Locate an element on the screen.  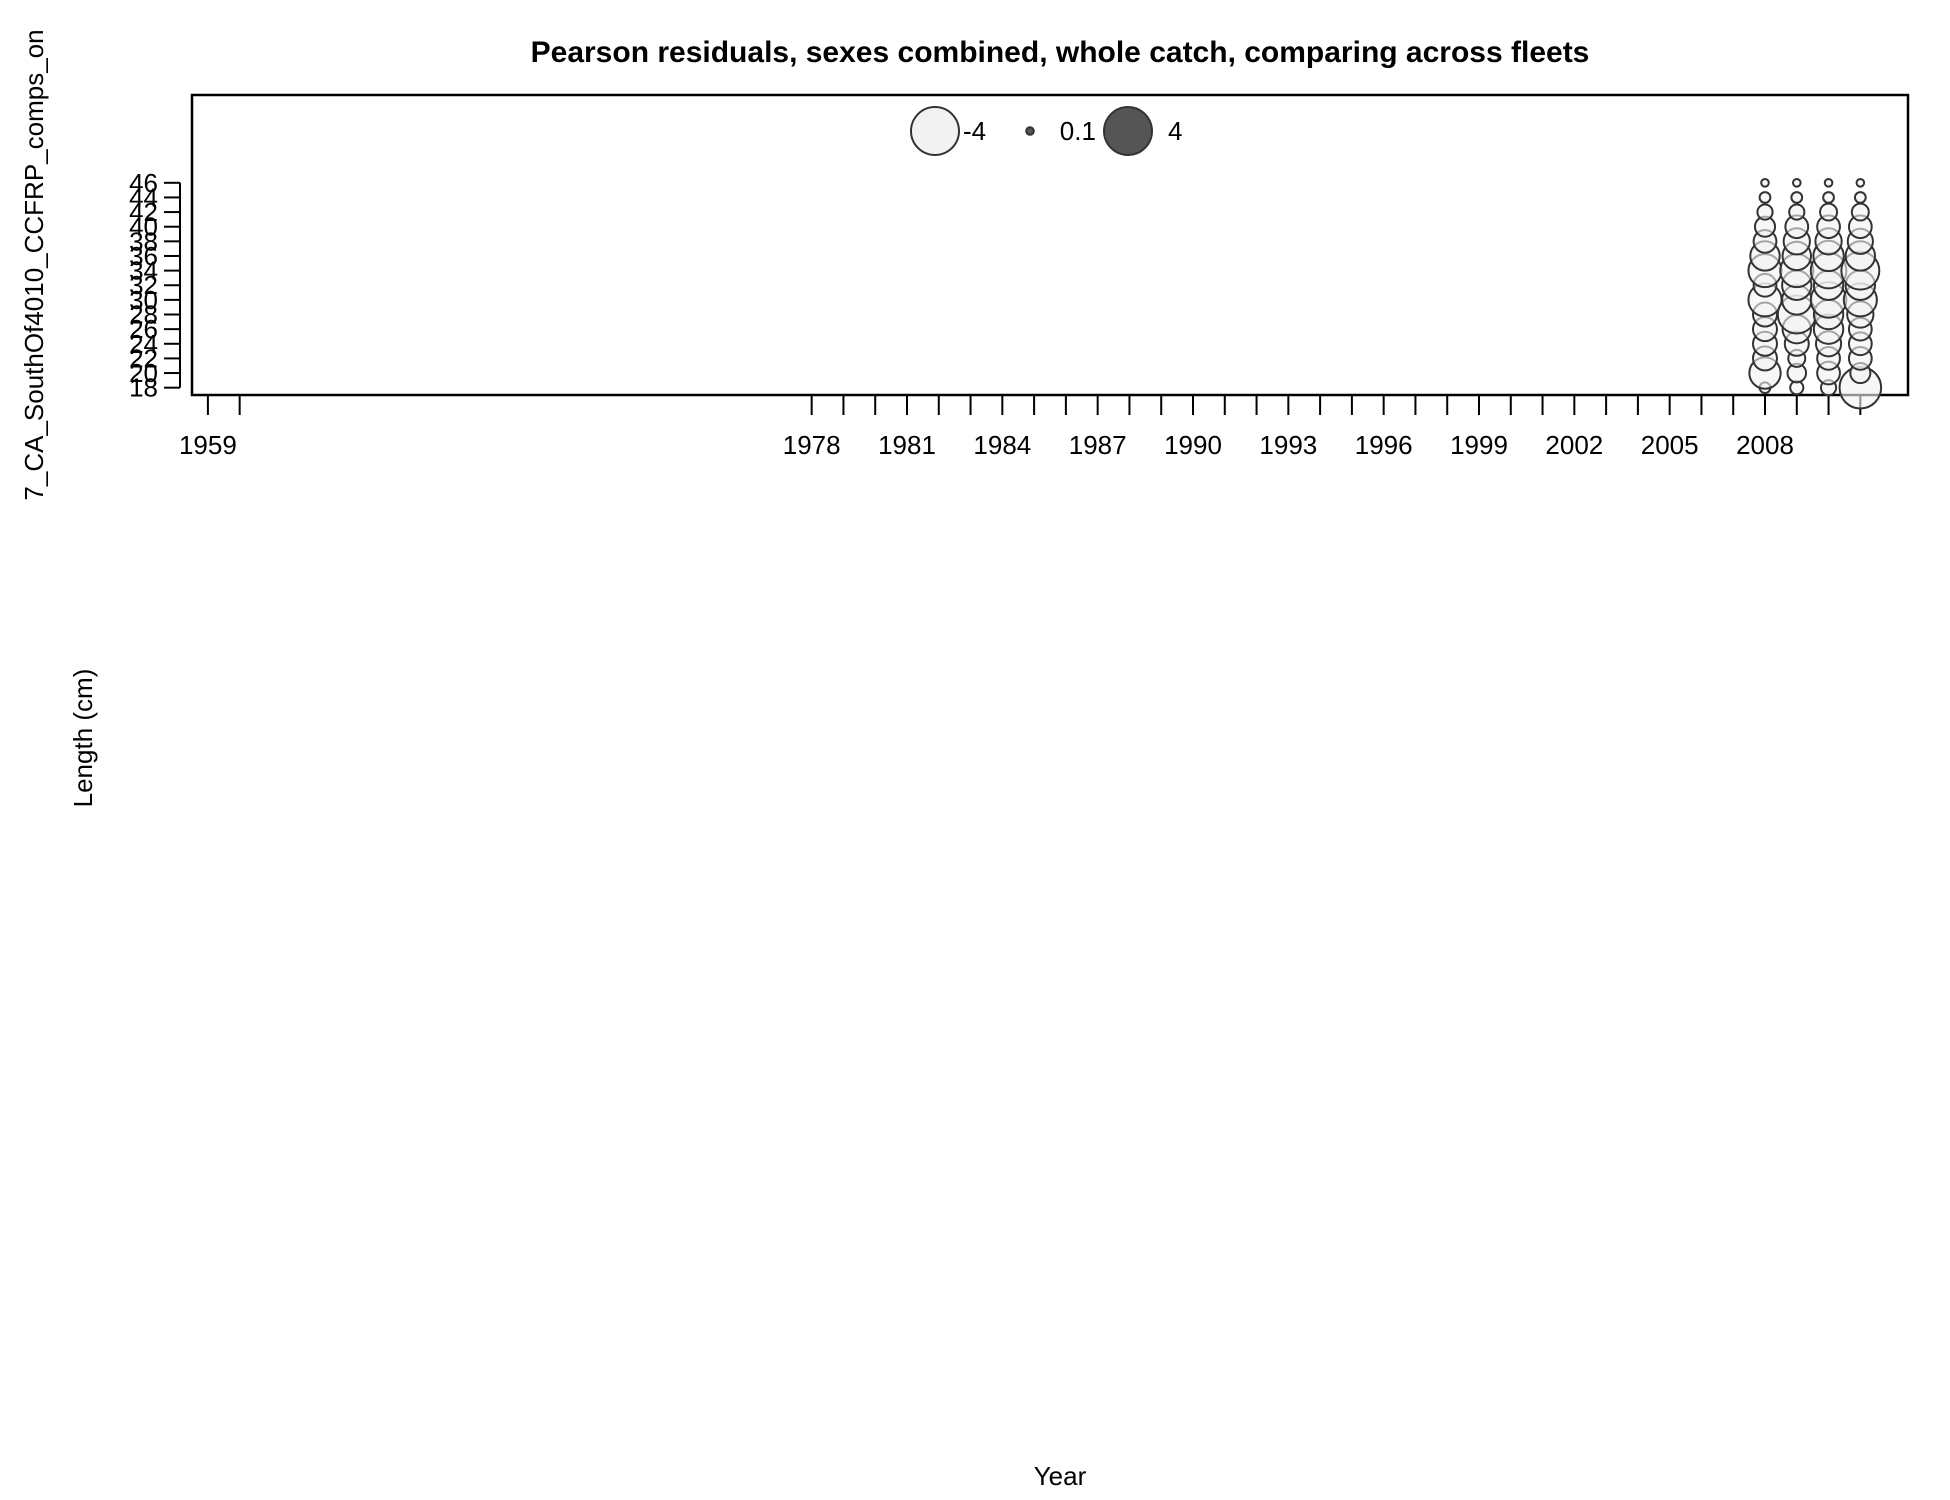
y-tick-label: 40 is located at coordinates (143, 227).